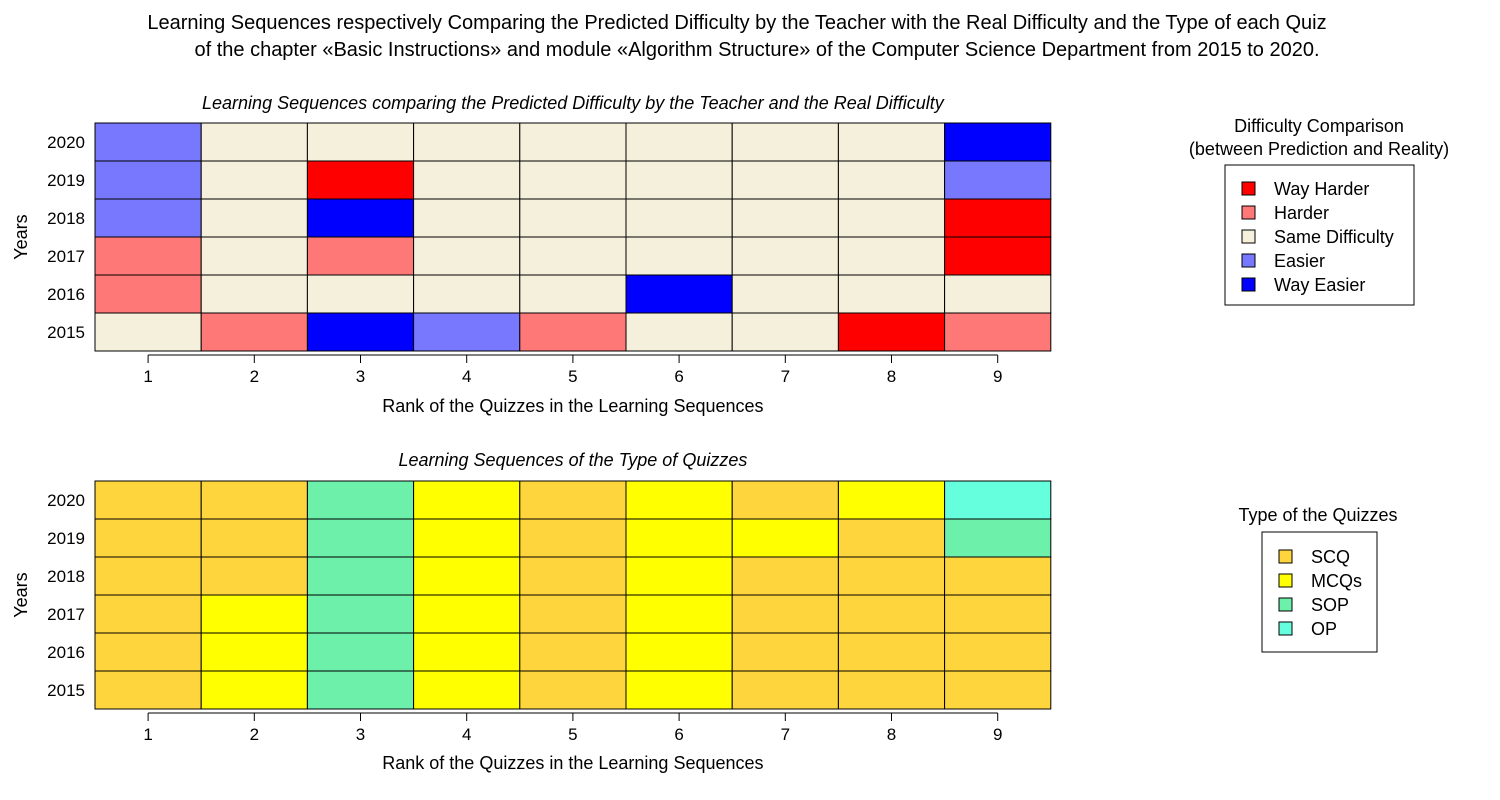 The image size is (1500, 800). What do you see at coordinates (66, 614) in the screenshot?
I see `y-tick-label: 2017` at bounding box center [66, 614].